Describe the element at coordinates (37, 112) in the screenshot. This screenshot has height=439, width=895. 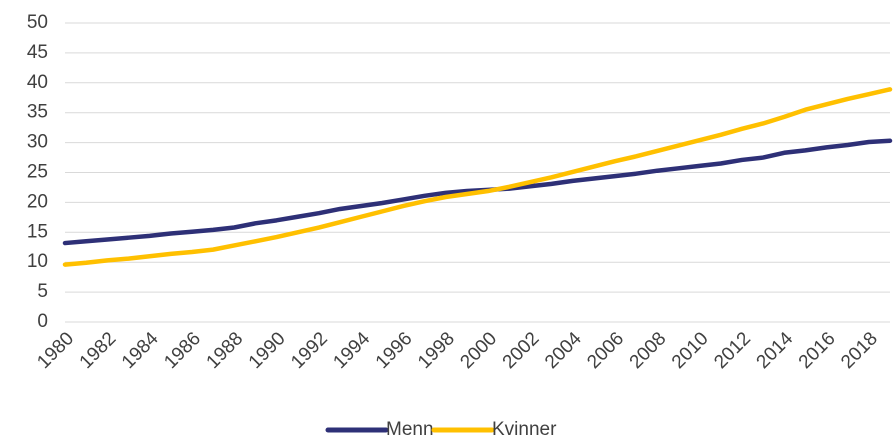
I see `y-tick-label: 35` at that location.